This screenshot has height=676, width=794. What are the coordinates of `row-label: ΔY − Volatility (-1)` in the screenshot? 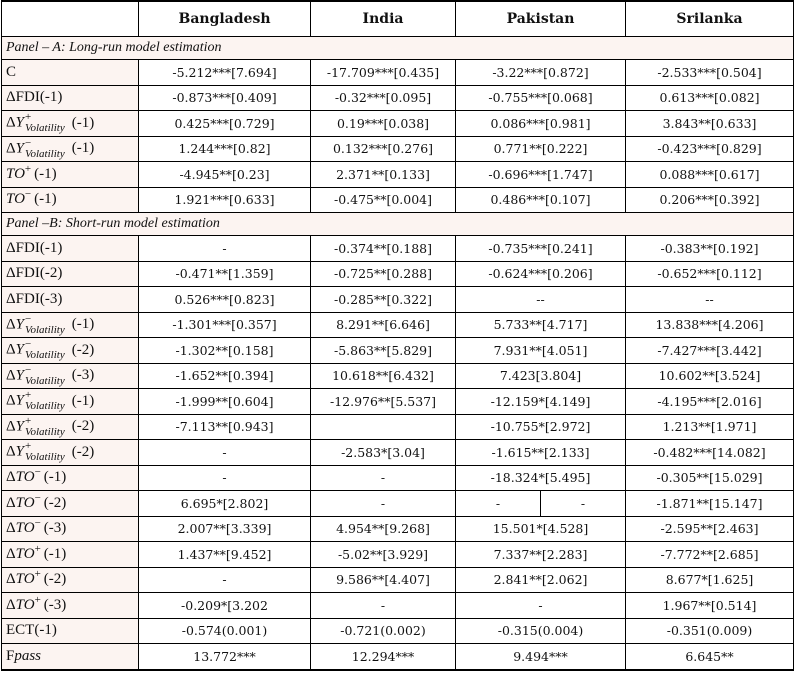 It's located at (70, 324).